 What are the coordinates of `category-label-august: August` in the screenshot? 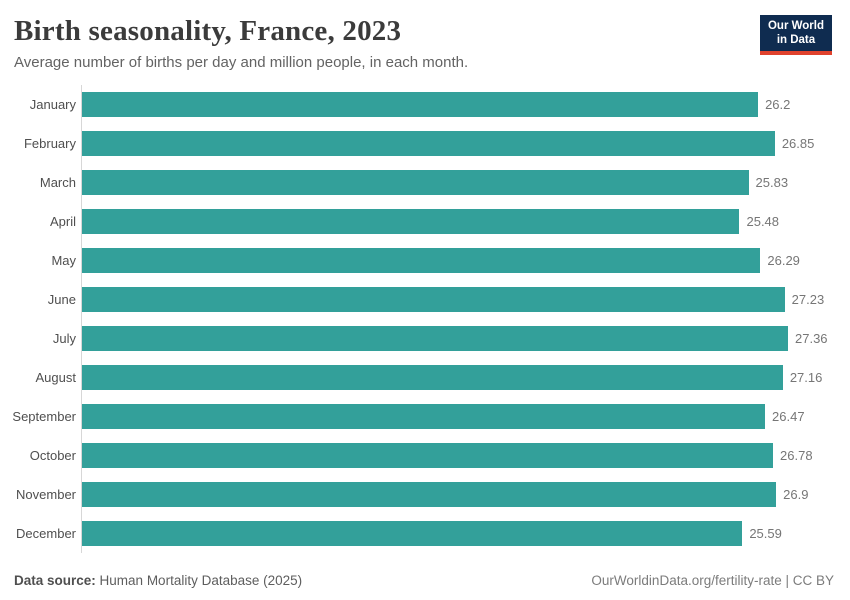 It's located at (55, 378).